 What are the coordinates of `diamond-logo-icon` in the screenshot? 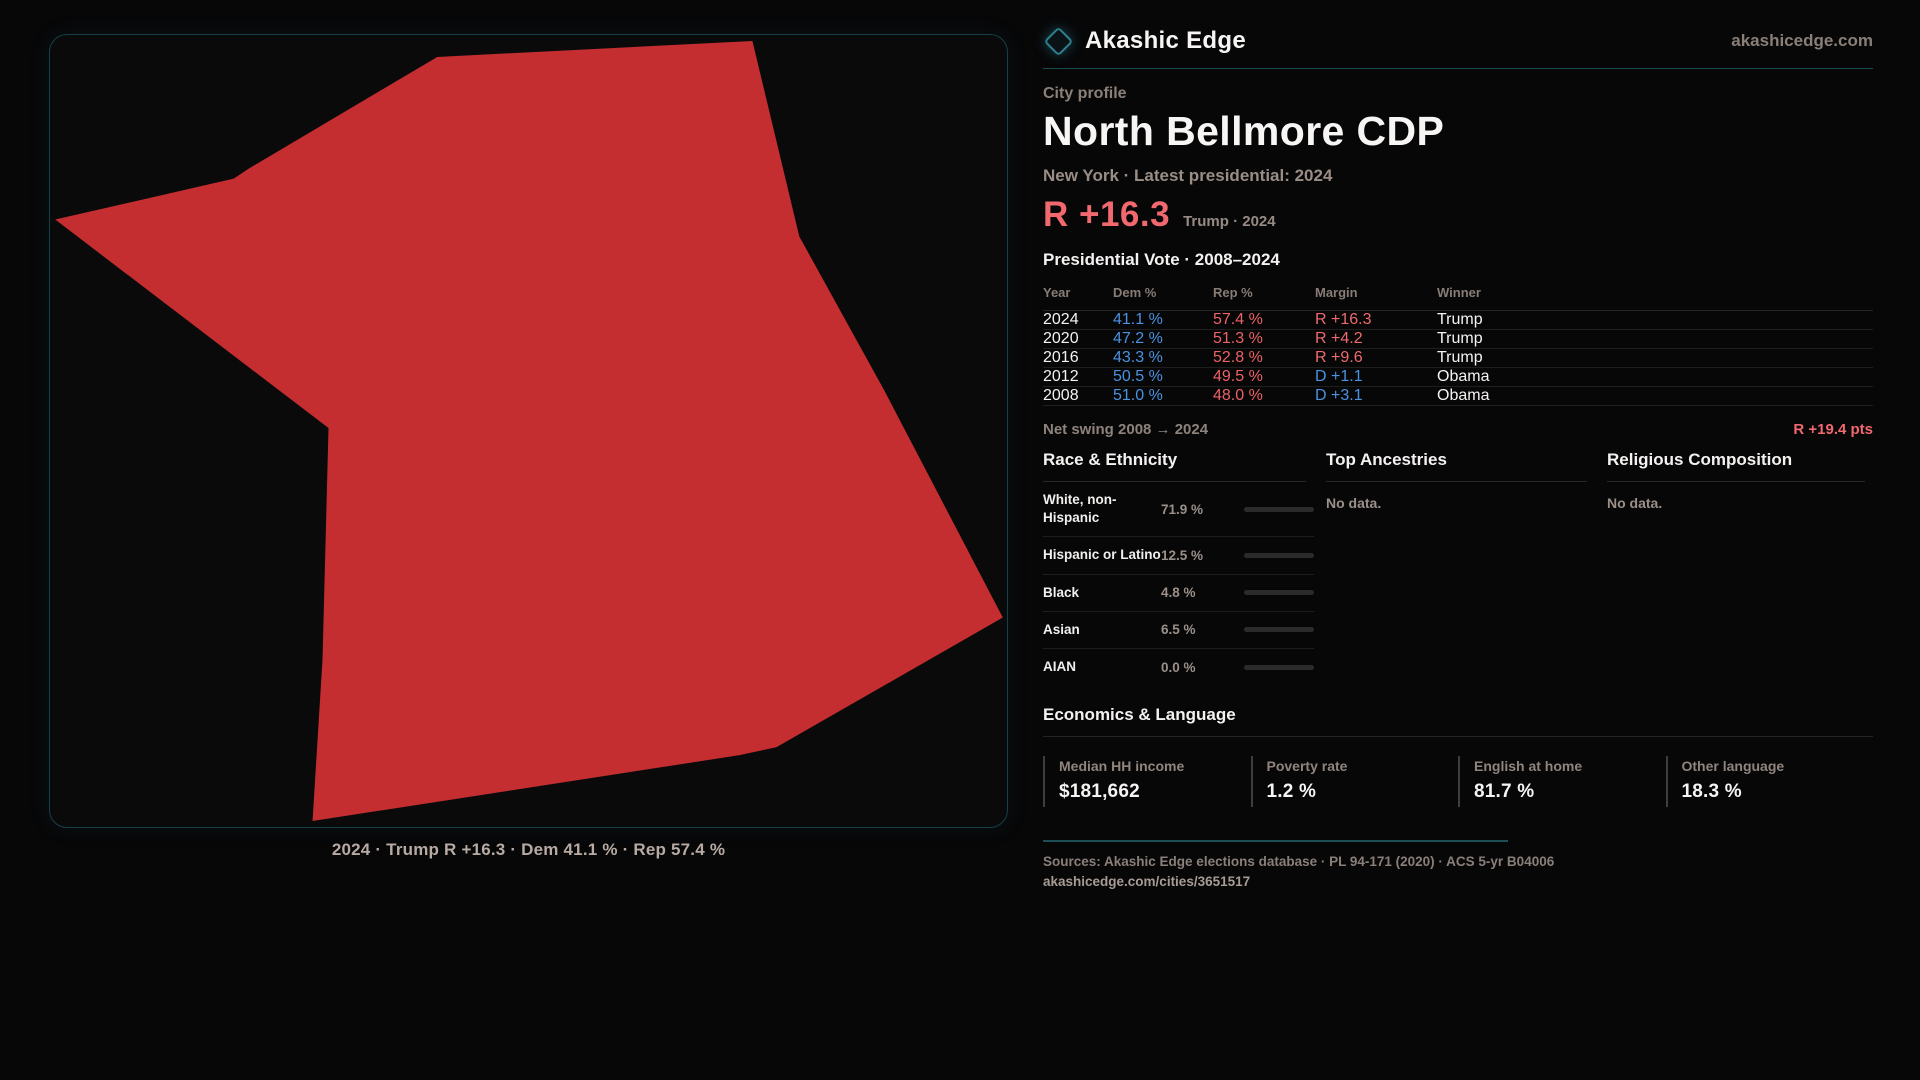 It's located at (1058, 41).